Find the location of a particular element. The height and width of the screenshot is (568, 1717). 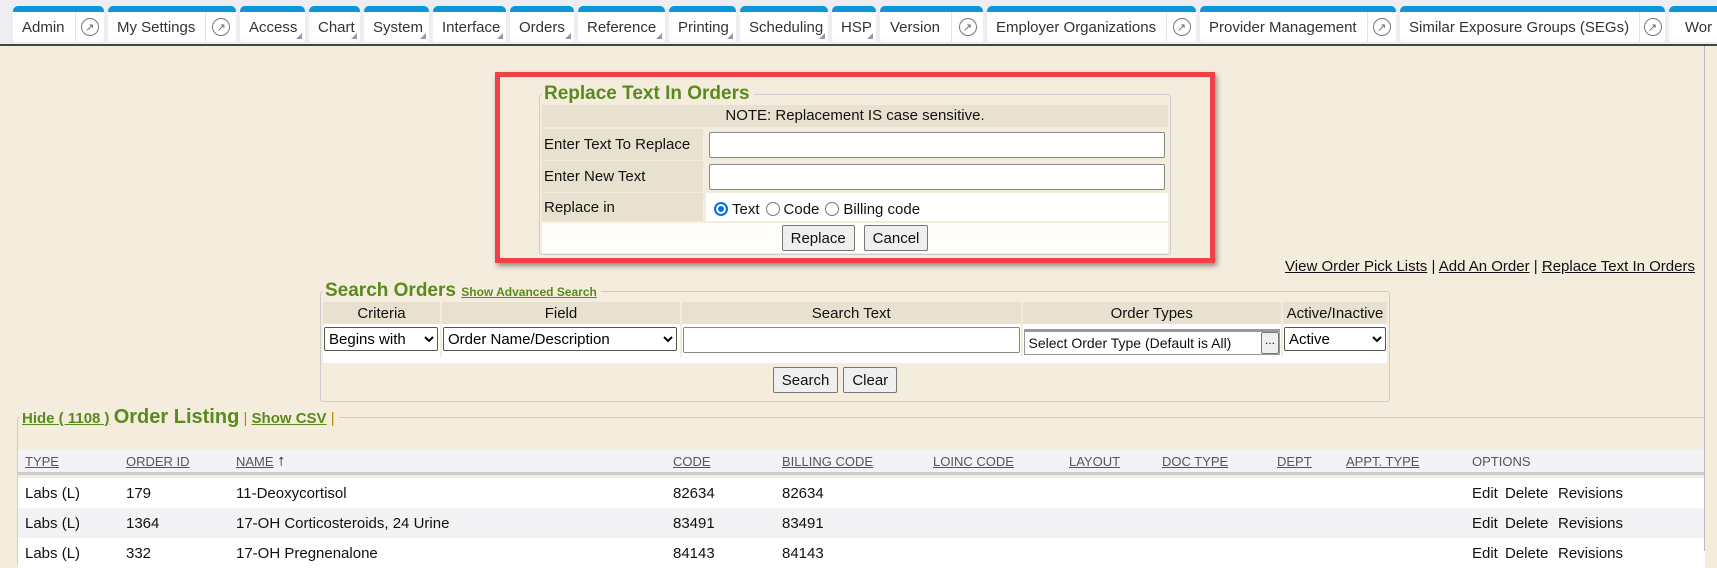

column-header-billing-code: BILLING CODE is located at coordinates (828, 461).